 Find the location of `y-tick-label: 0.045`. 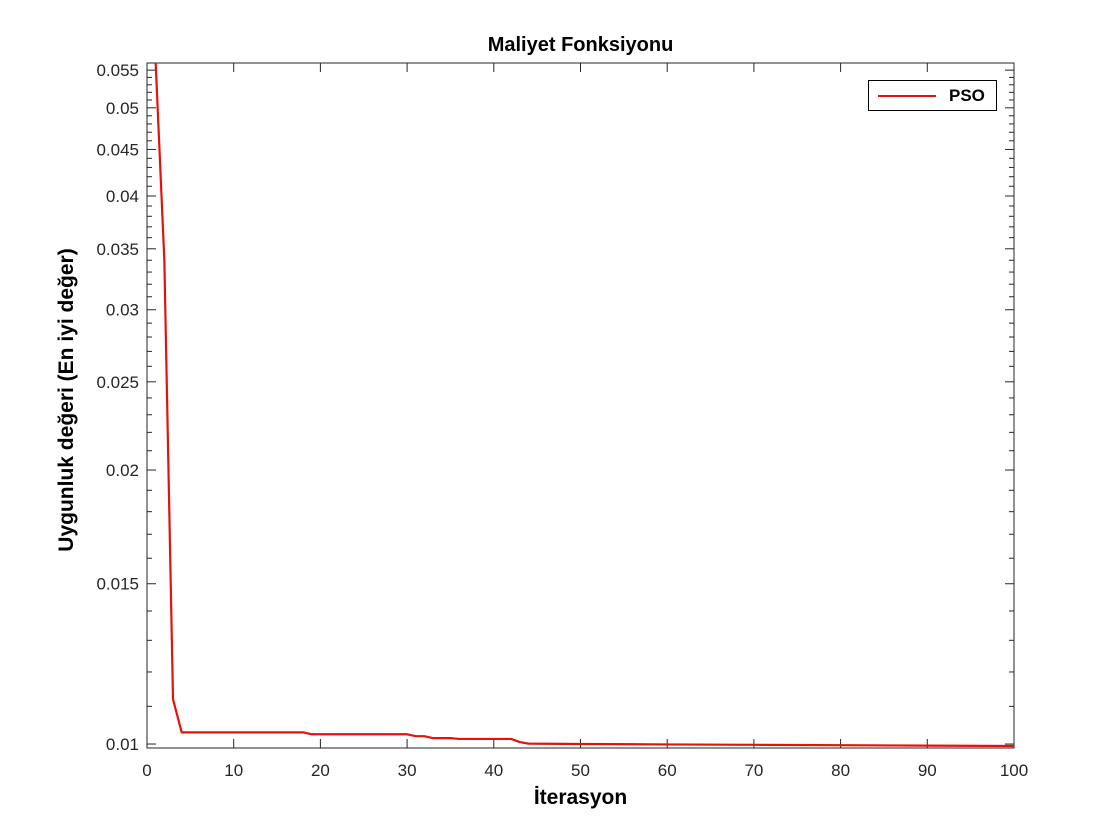

y-tick-label: 0.045 is located at coordinates (117, 149).